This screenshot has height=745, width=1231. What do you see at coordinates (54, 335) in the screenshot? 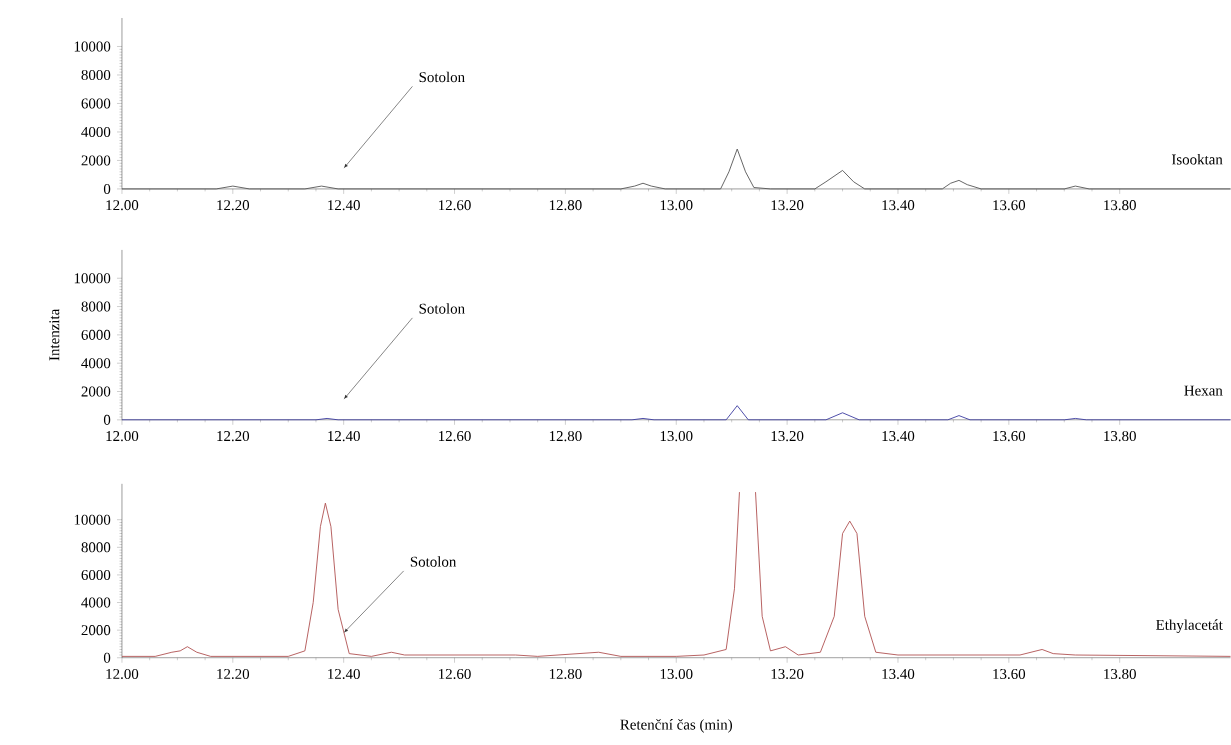
I see `y-axis-title: Intenzita` at bounding box center [54, 335].